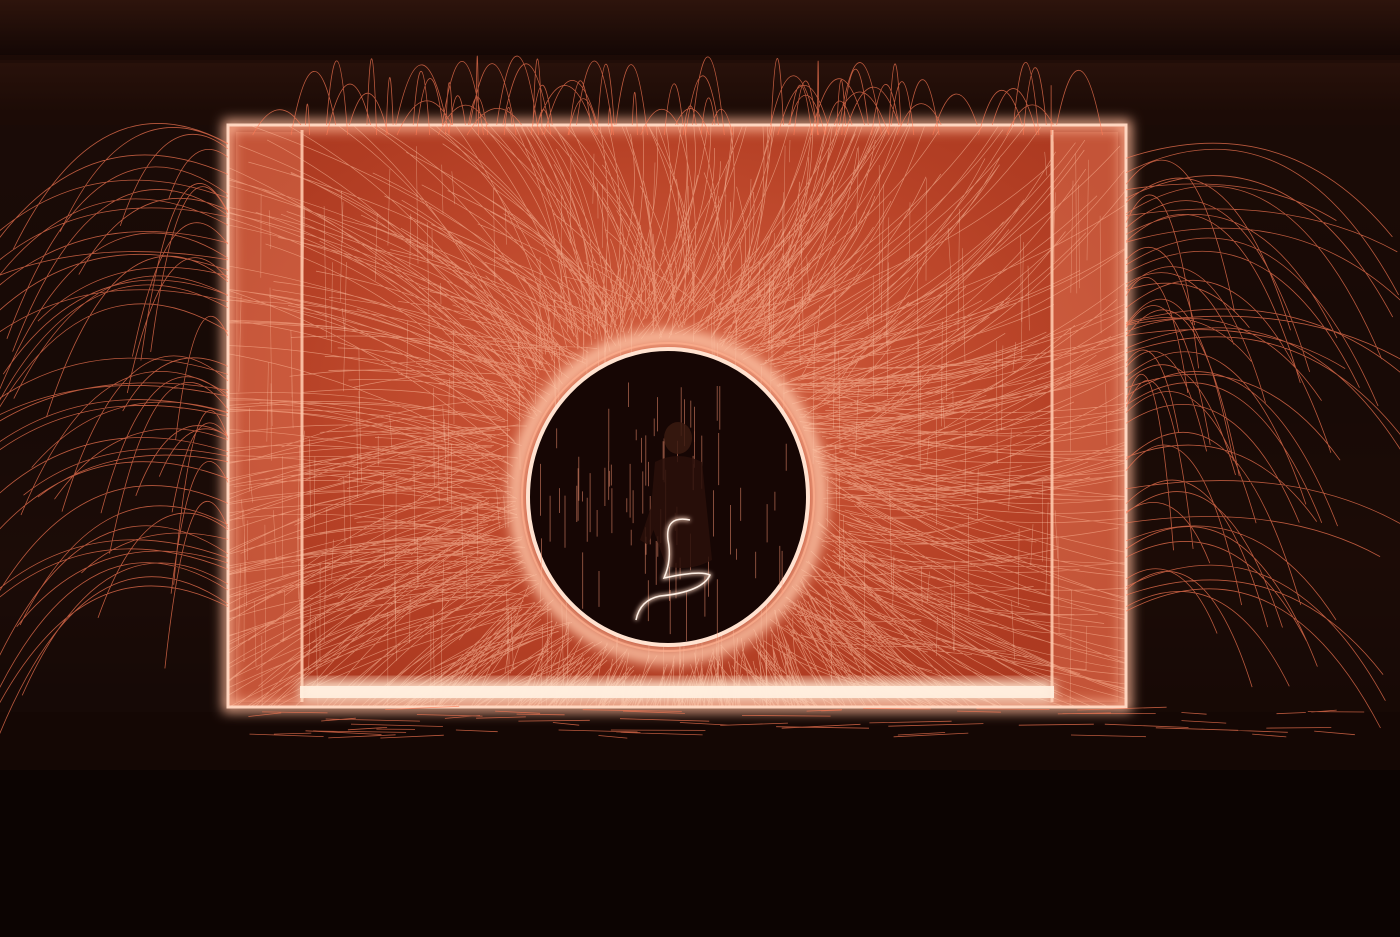 This screenshot has width=1400, height=937. I want to click on ceiling-beam, so click(700, 30).